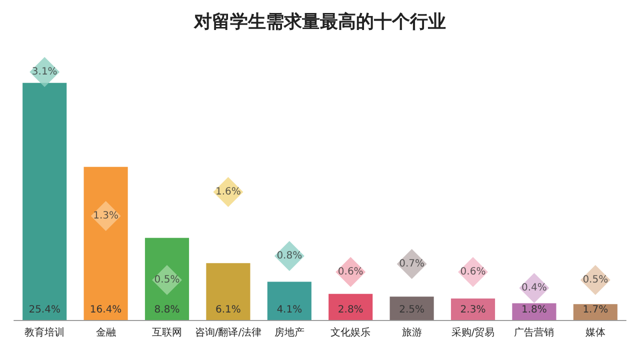  I want to click on data-label: 1.3%, so click(106, 216).